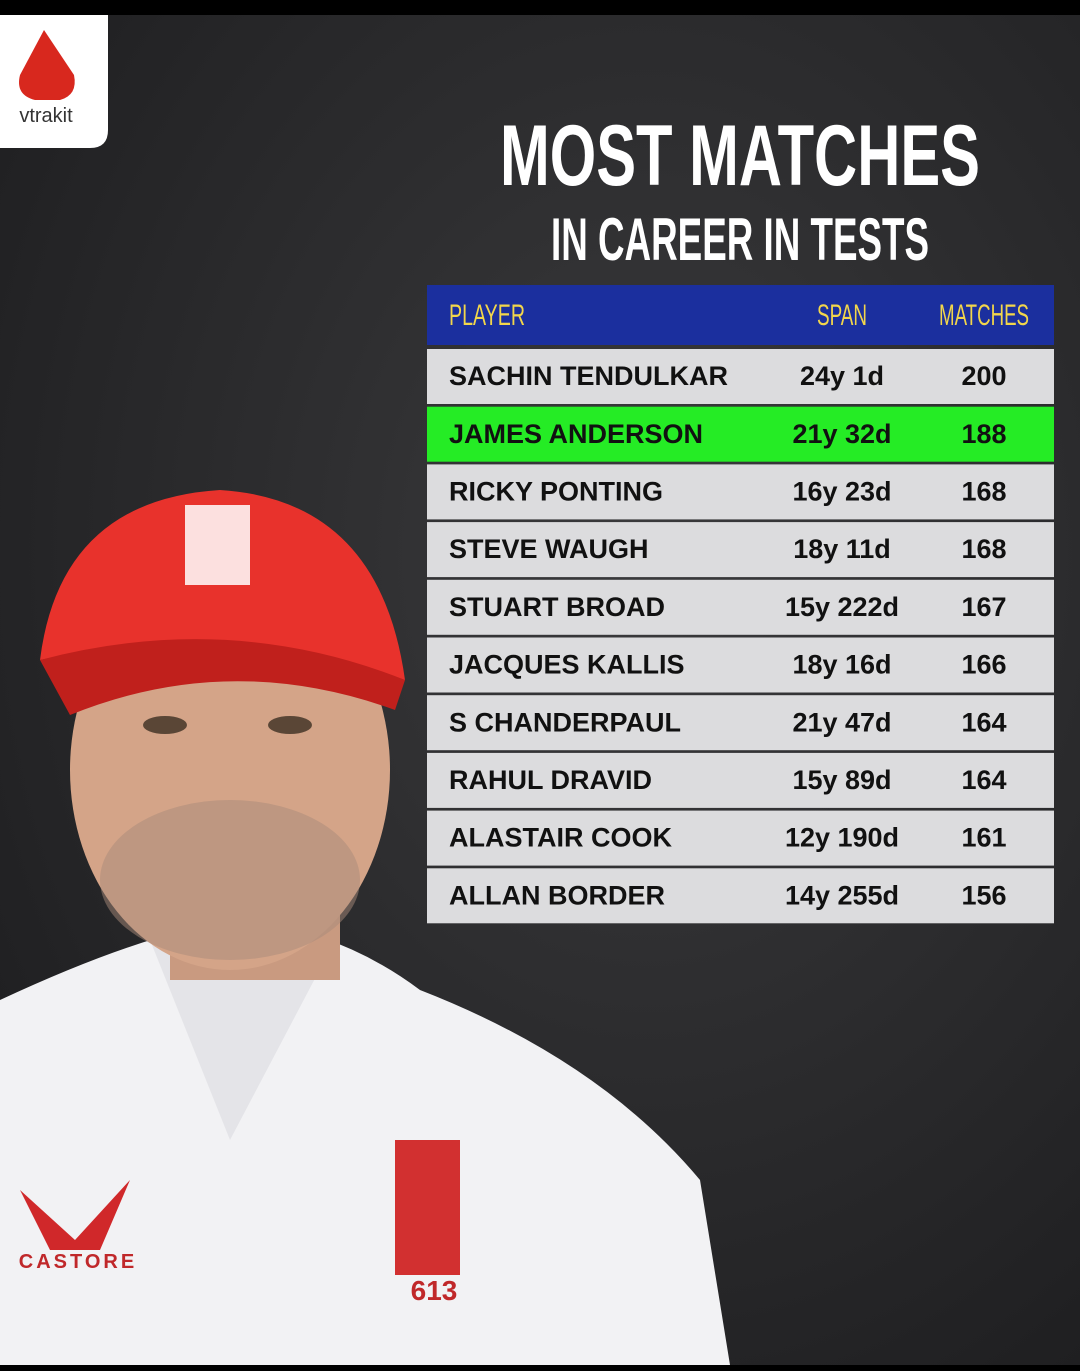 The height and width of the screenshot is (1371, 1080). Describe the element at coordinates (740, 315) in the screenshot. I see `table-header` at that location.